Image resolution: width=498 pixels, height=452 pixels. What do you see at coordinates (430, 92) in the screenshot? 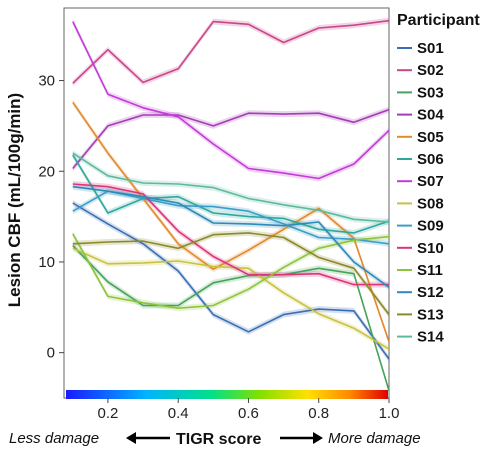
I see `legend-label-s03: S03` at bounding box center [430, 92].